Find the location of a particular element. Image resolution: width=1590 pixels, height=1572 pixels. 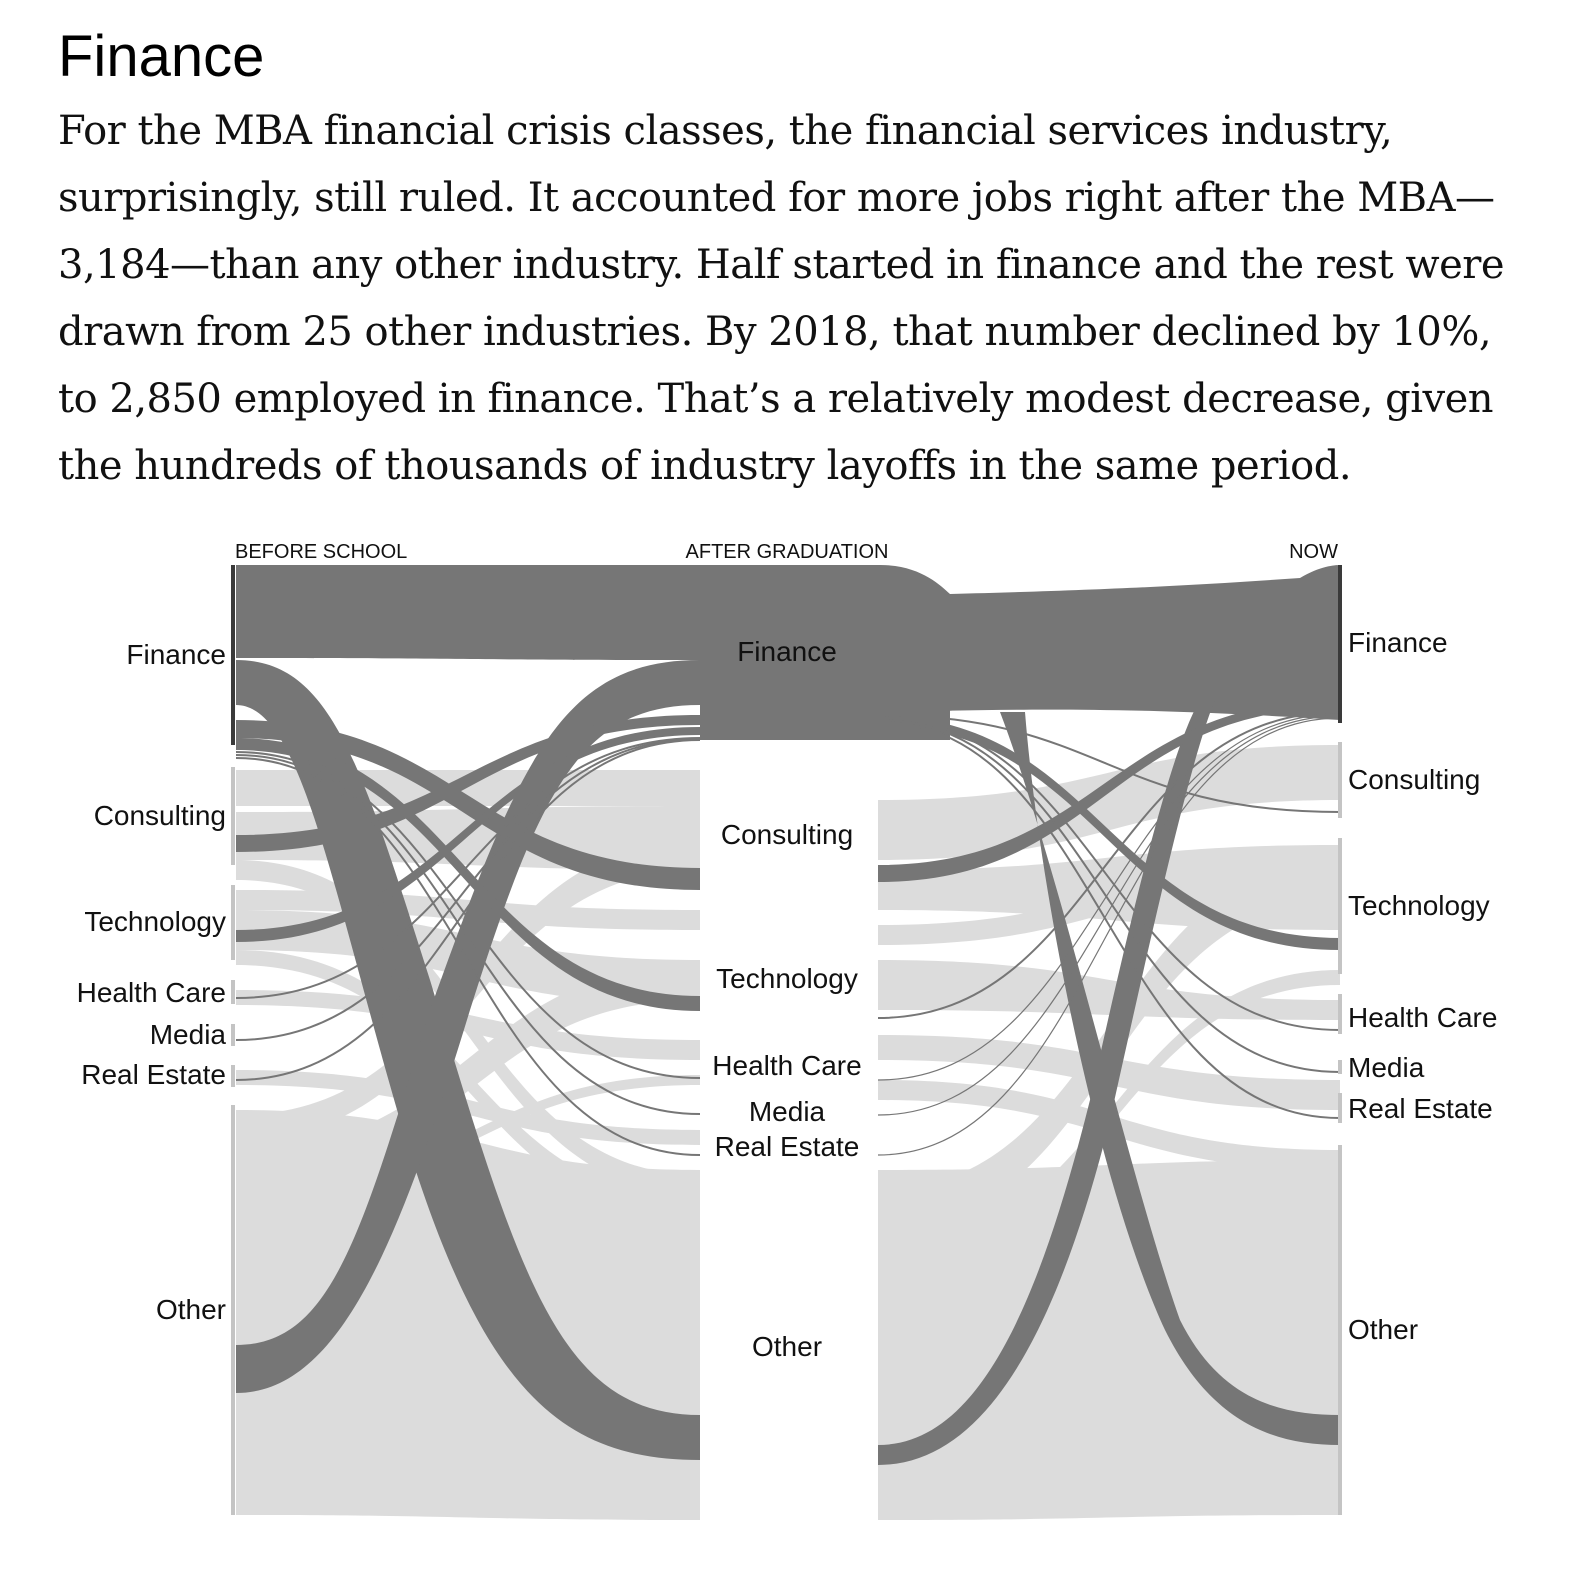

column-header-before: BEFORE SCHOOL is located at coordinates (321, 552).